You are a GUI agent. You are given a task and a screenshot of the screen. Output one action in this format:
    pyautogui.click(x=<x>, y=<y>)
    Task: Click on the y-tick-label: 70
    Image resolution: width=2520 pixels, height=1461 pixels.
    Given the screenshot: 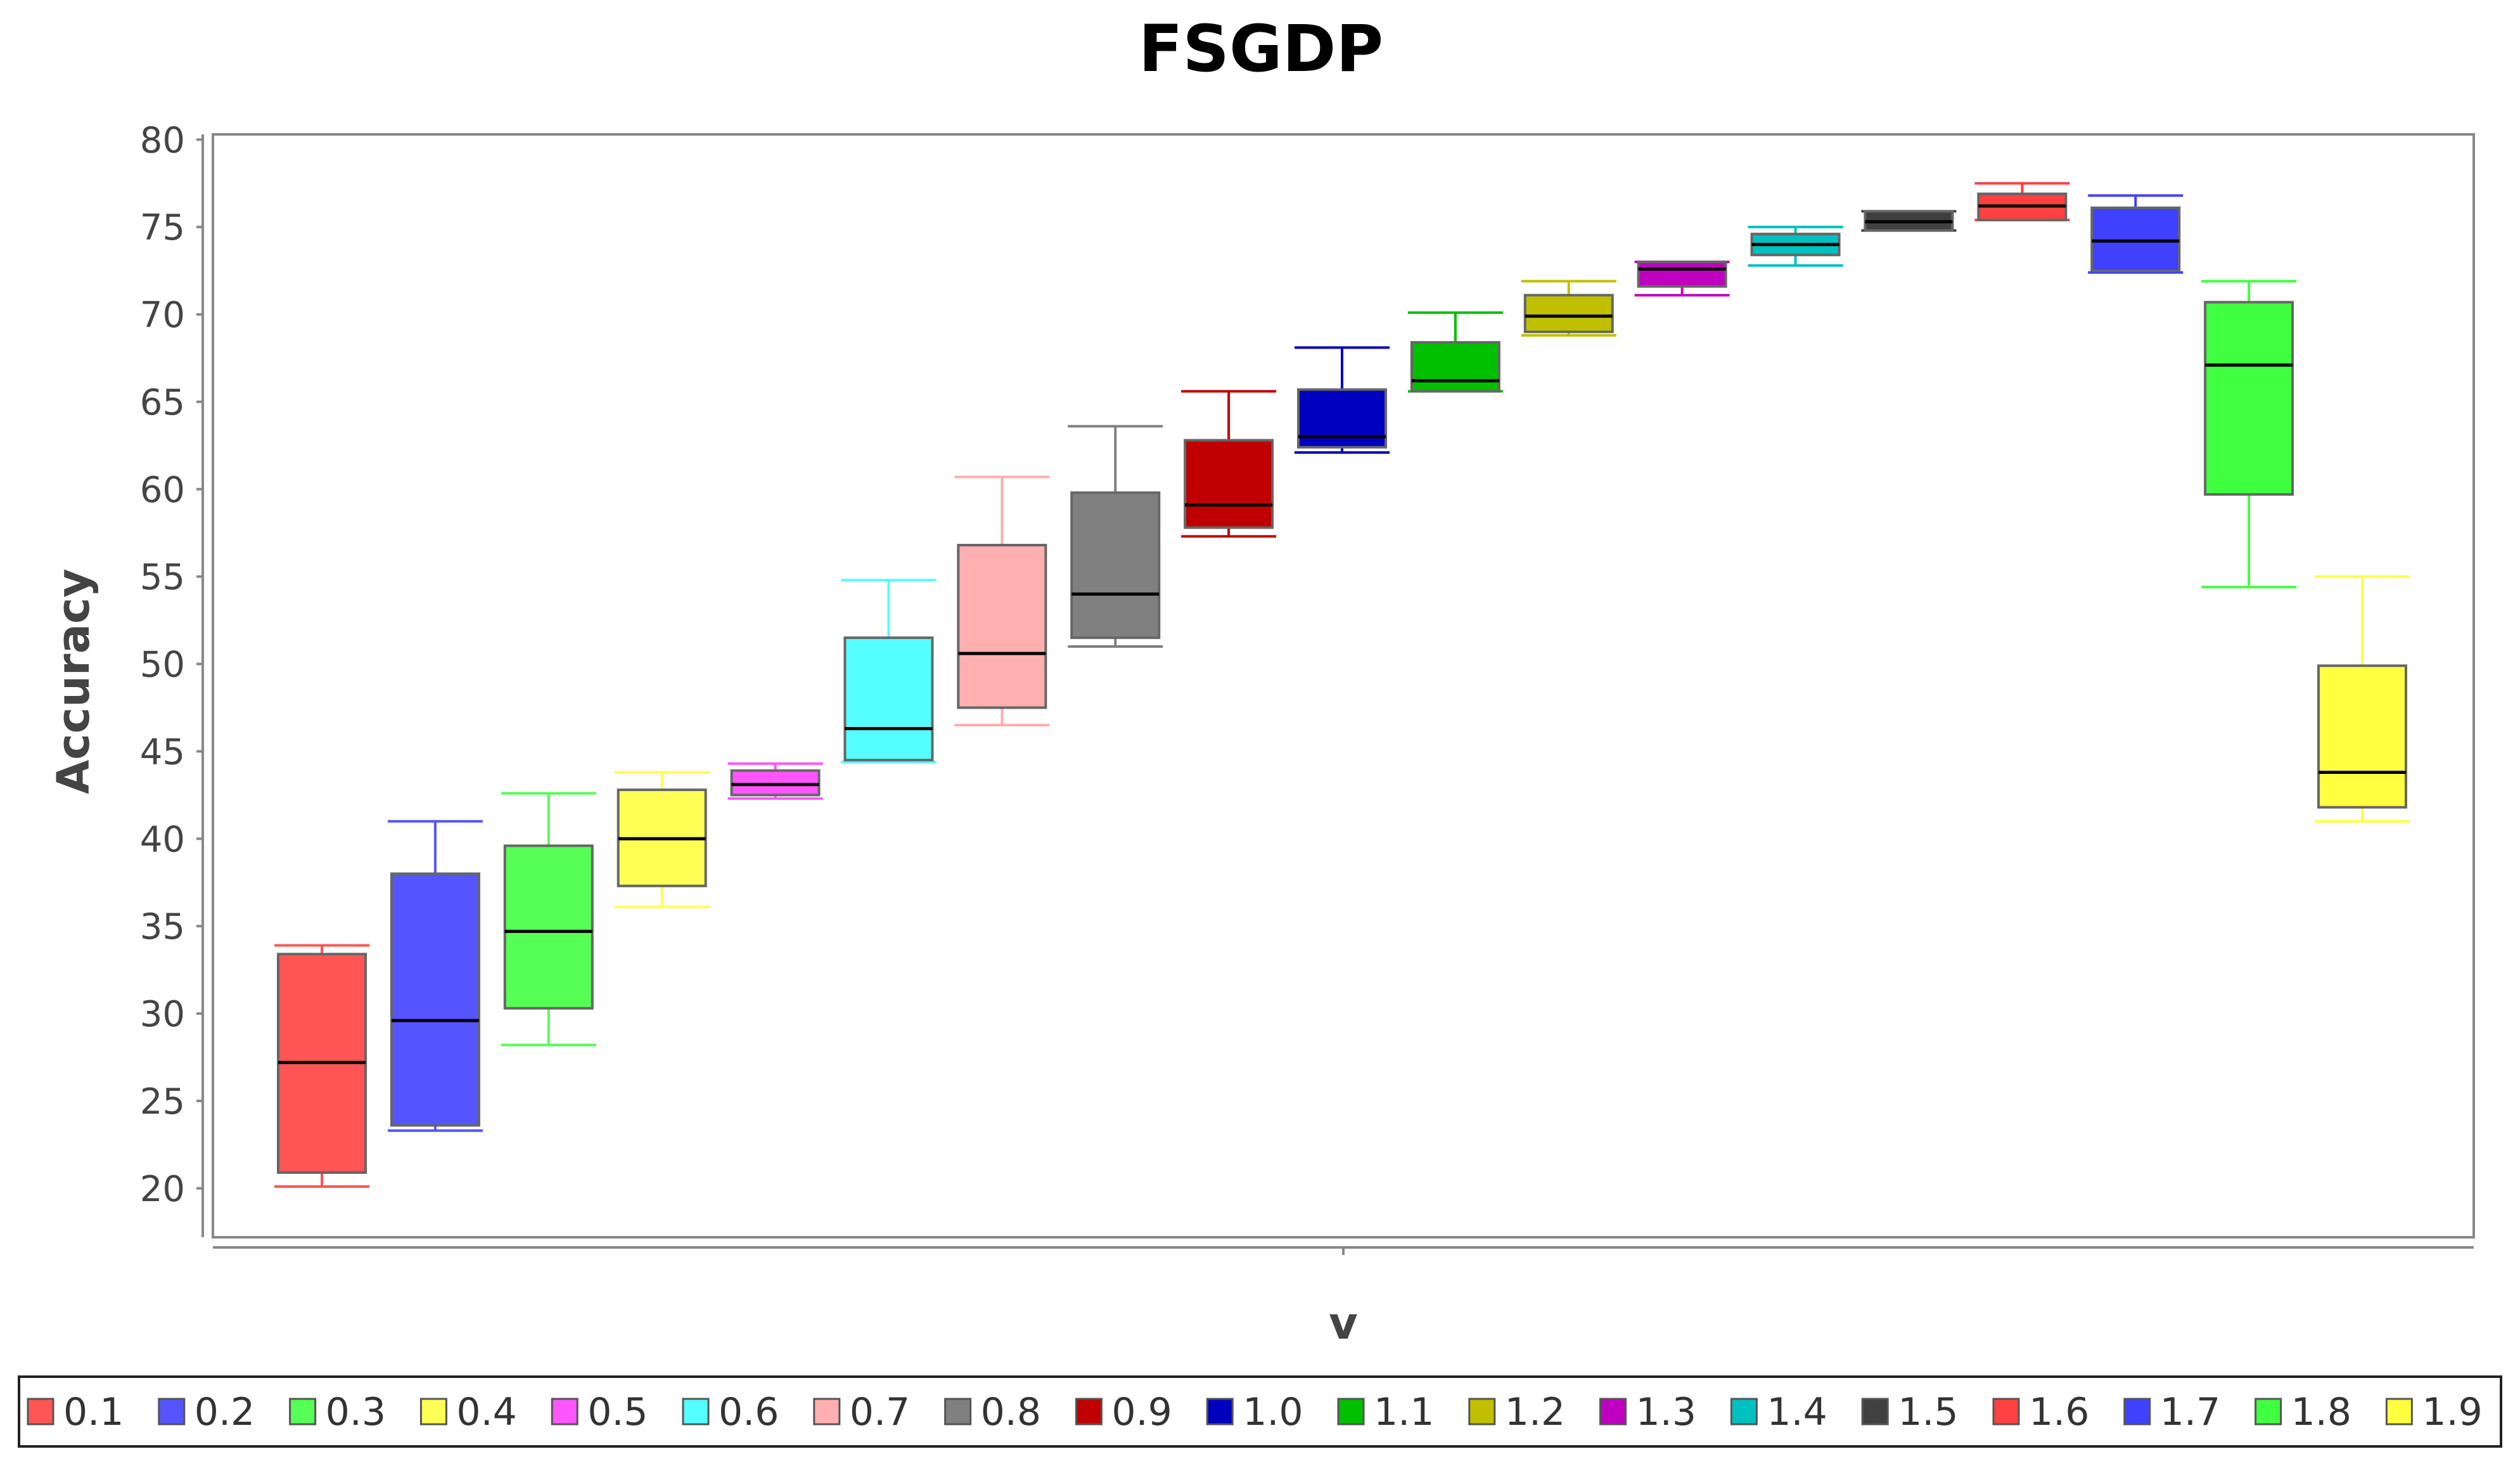 What is the action you would take?
    pyautogui.click(x=162, y=316)
    